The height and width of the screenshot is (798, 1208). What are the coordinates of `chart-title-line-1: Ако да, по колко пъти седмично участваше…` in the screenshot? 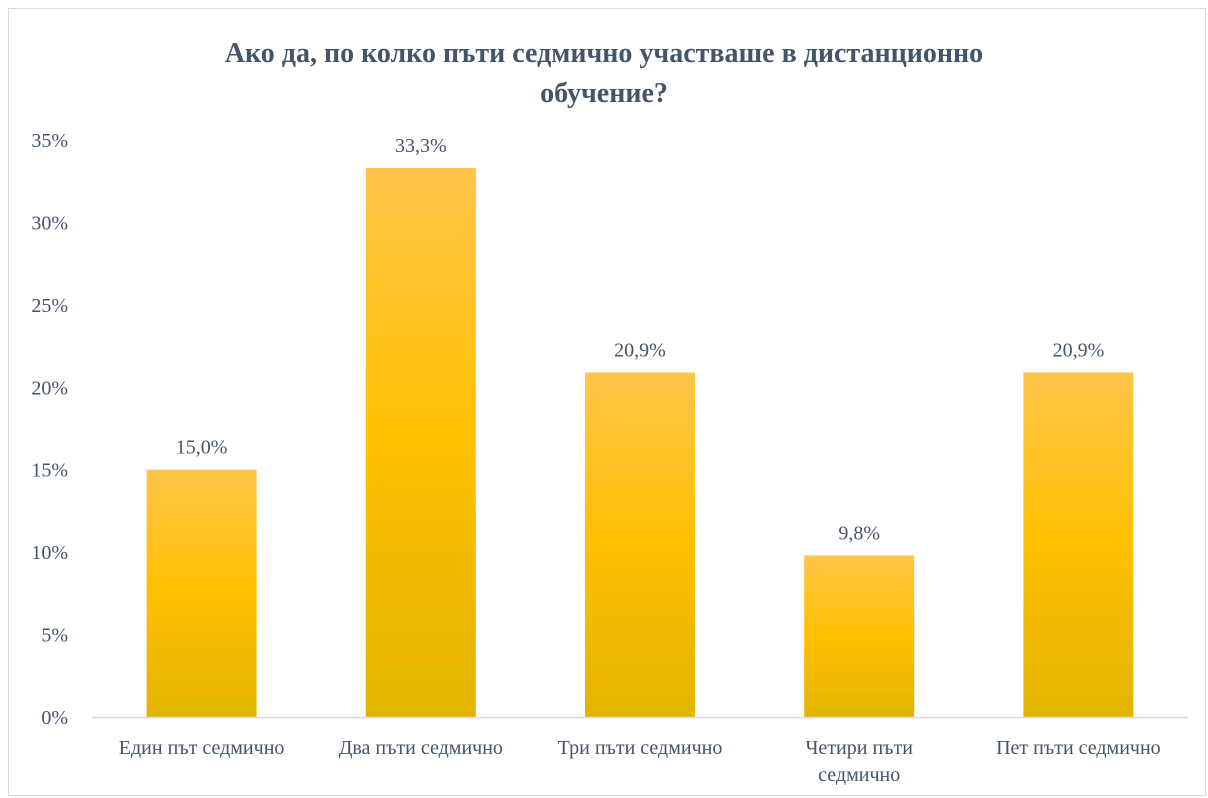 It's located at (604, 53).